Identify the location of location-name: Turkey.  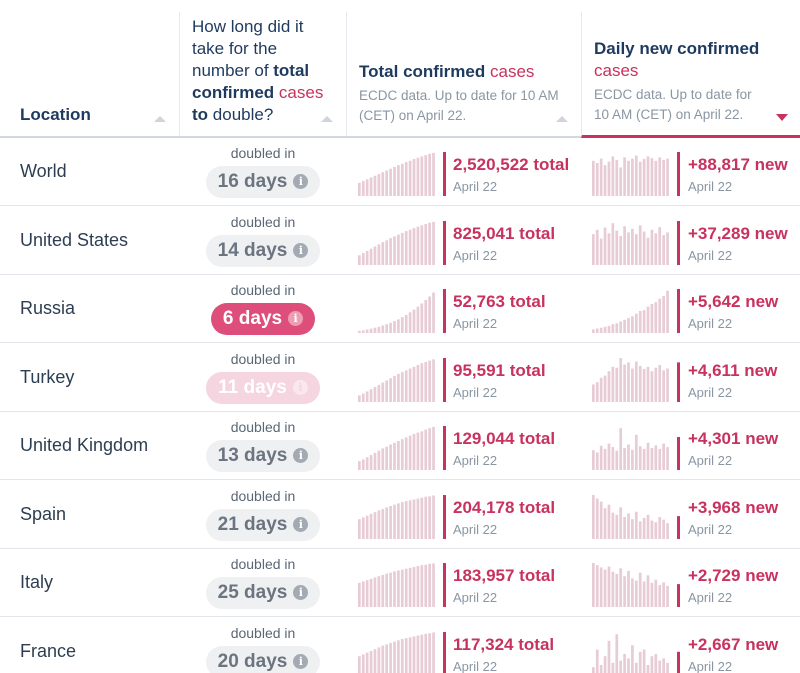
(47, 376).